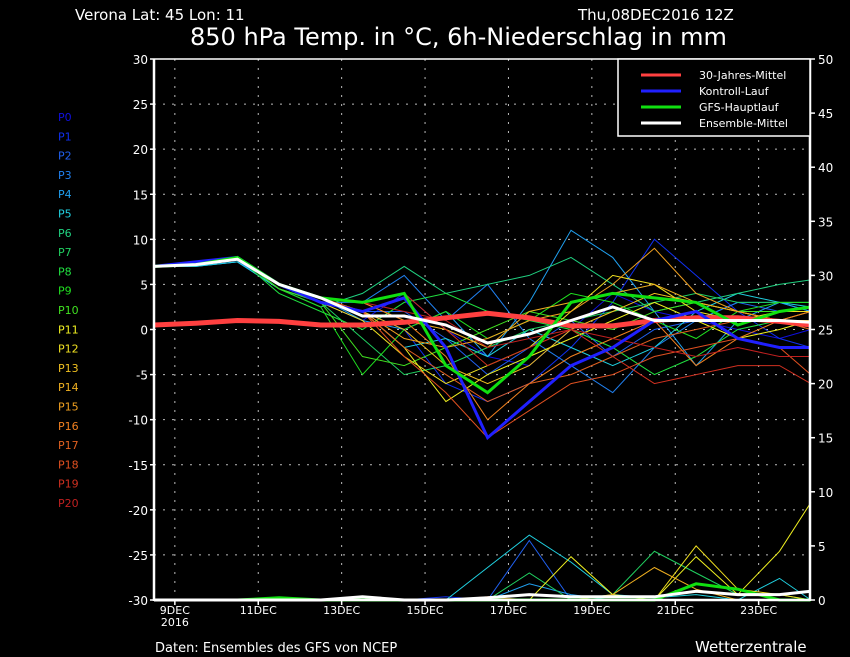 This screenshot has height=657, width=850. Describe the element at coordinates (482, 595) in the screenshot. I see `precip-series-ensmean` at that location.